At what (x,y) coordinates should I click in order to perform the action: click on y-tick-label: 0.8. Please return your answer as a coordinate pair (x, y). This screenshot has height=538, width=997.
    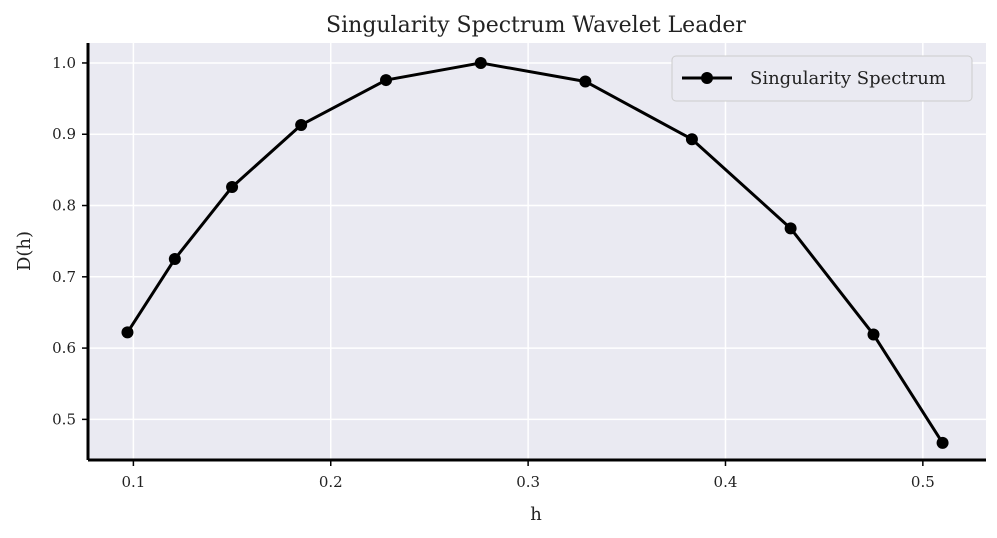
    Looking at the image, I should click on (64, 206).